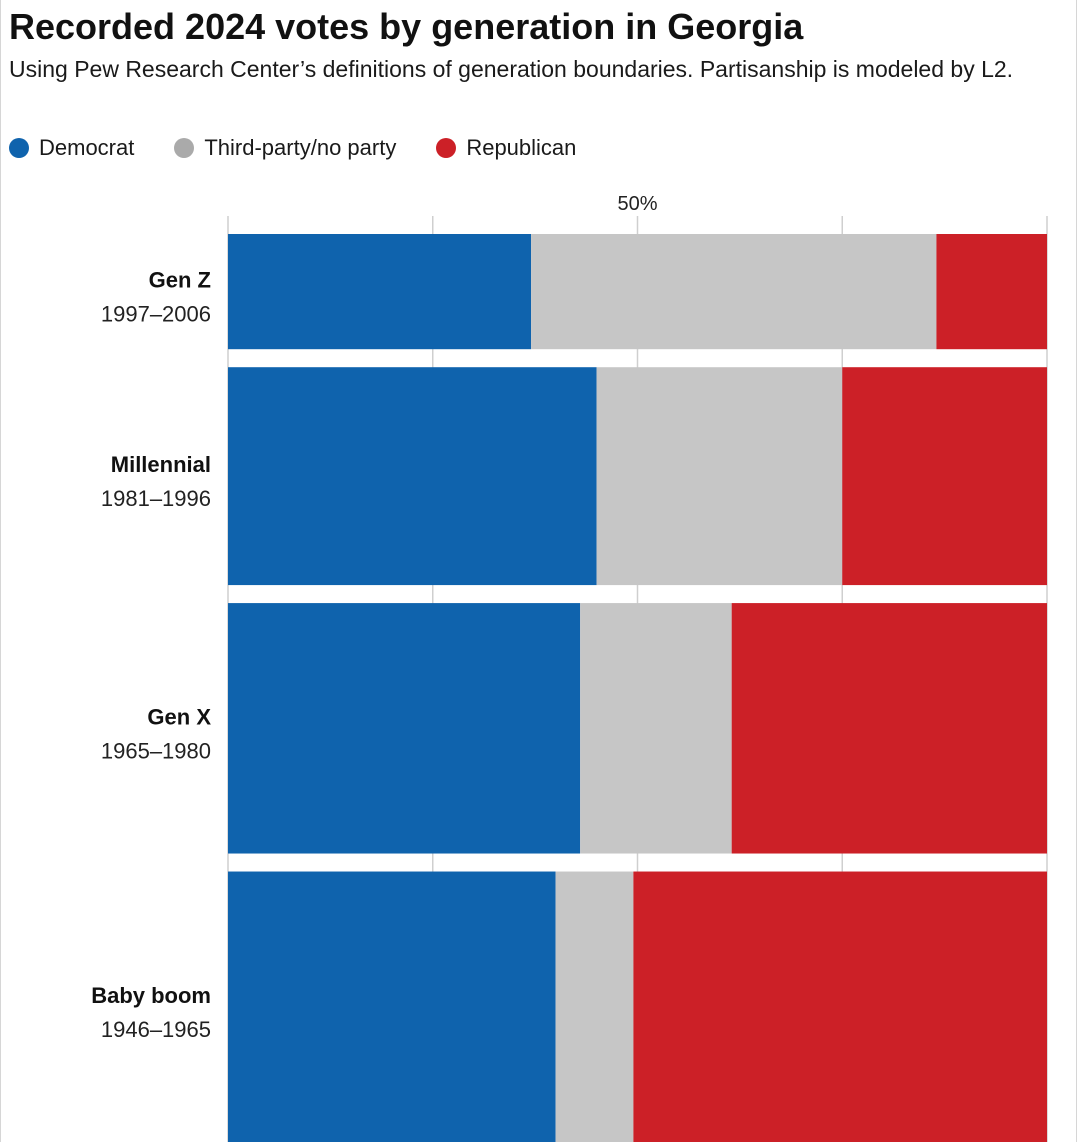 The image size is (1079, 1142). What do you see at coordinates (840, 1006) in the screenshot?
I see `bar-segment-baby-boom-republican` at bounding box center [840, 1006].